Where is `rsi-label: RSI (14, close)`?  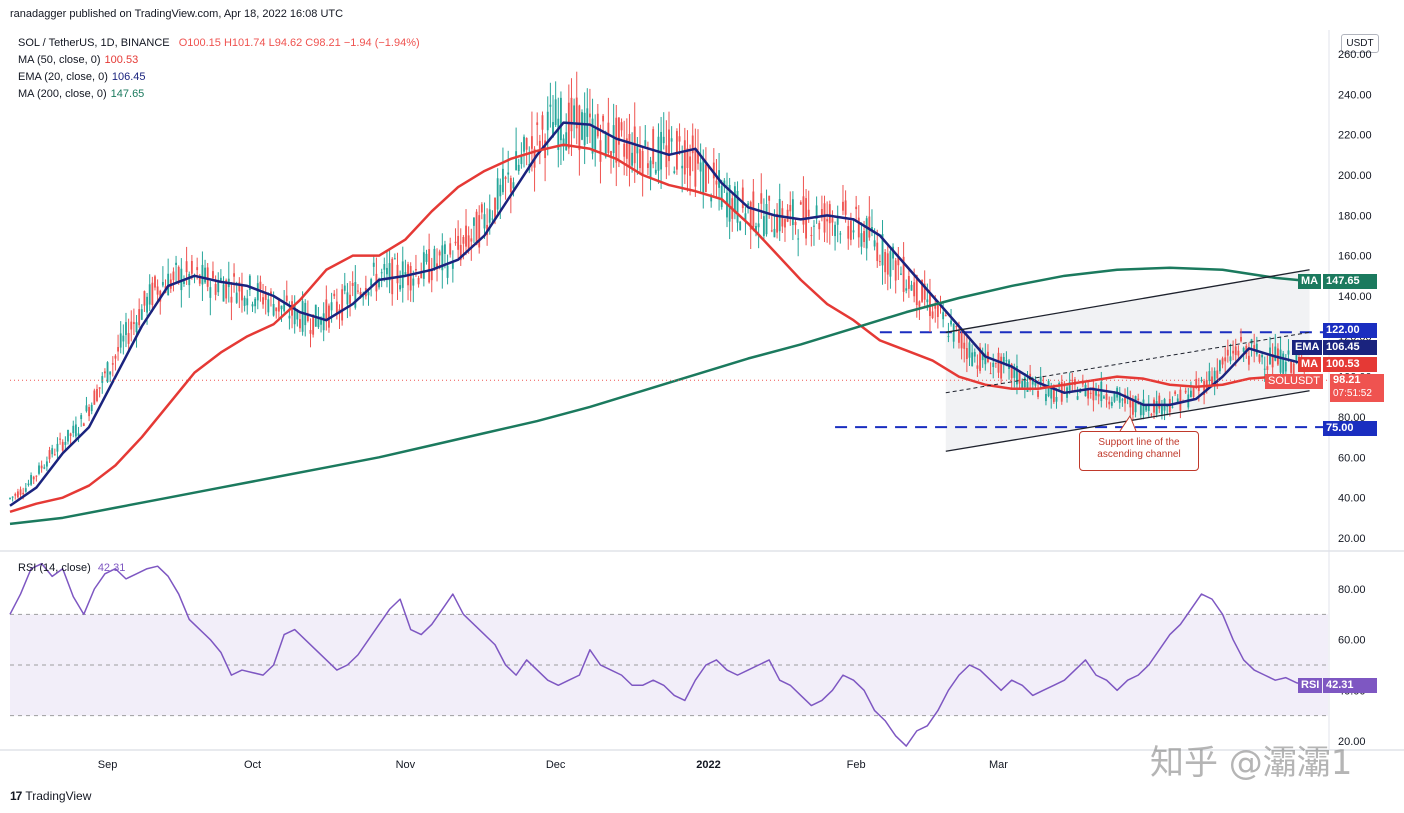 rsi-label: RSI (14, close) is located at coordinates (54, 568).